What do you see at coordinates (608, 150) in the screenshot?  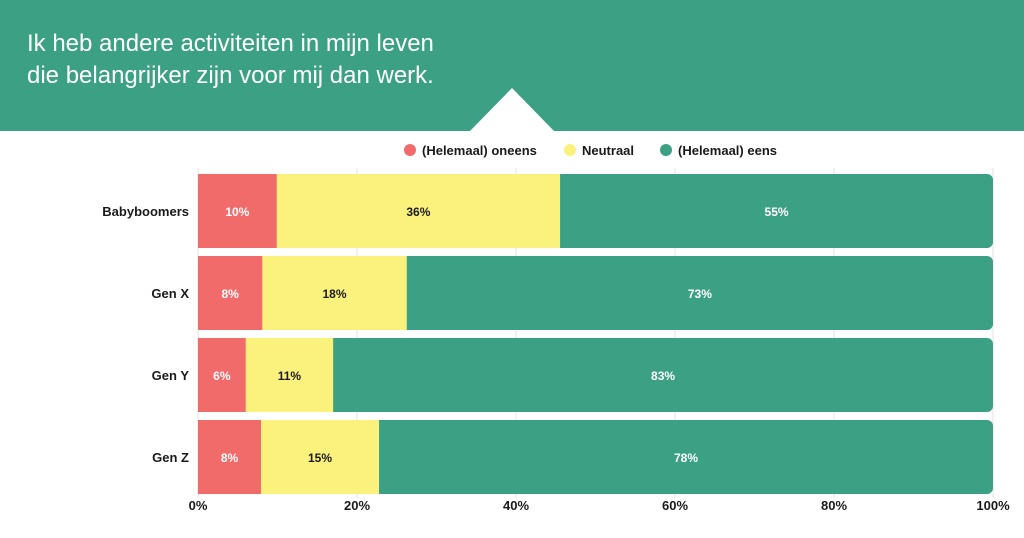 I see `legend-label: Neutraal` at bounding box center [608, 150].